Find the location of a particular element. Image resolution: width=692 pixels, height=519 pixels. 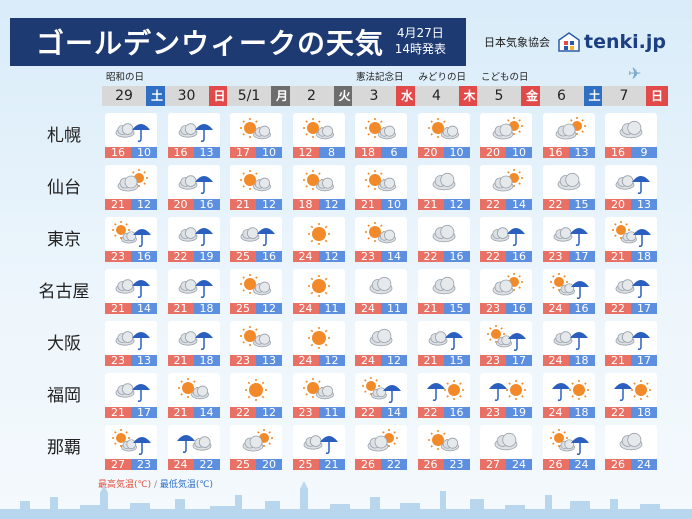

low-temp: 24 is located at coordinates (644, 465).